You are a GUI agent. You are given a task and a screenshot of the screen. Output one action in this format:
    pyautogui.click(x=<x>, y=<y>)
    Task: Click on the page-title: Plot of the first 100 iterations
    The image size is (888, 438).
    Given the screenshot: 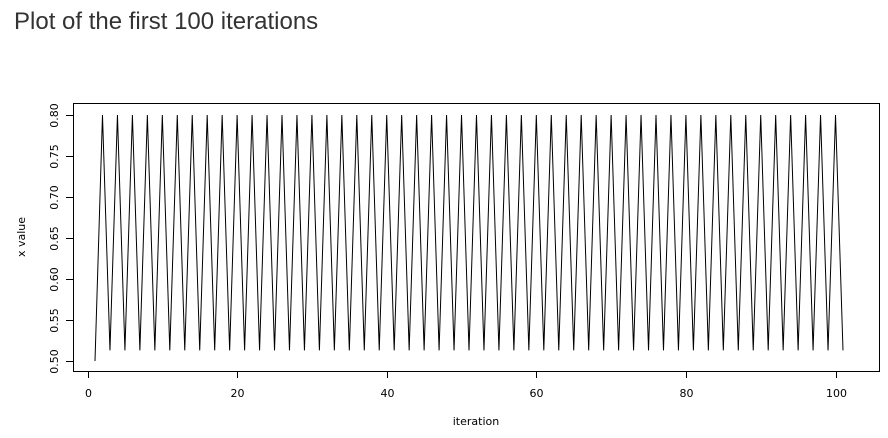 What is the action you would take?
    pyautogui.click(x=166, y=21)
    